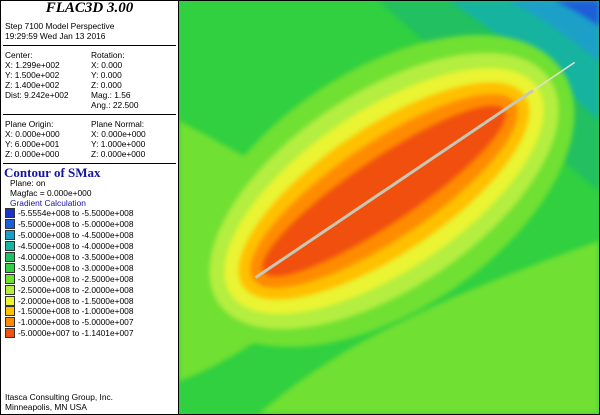  I want to click on legend-item: -3.5000e+008 to -3.0000e+008, so click(89, 267).